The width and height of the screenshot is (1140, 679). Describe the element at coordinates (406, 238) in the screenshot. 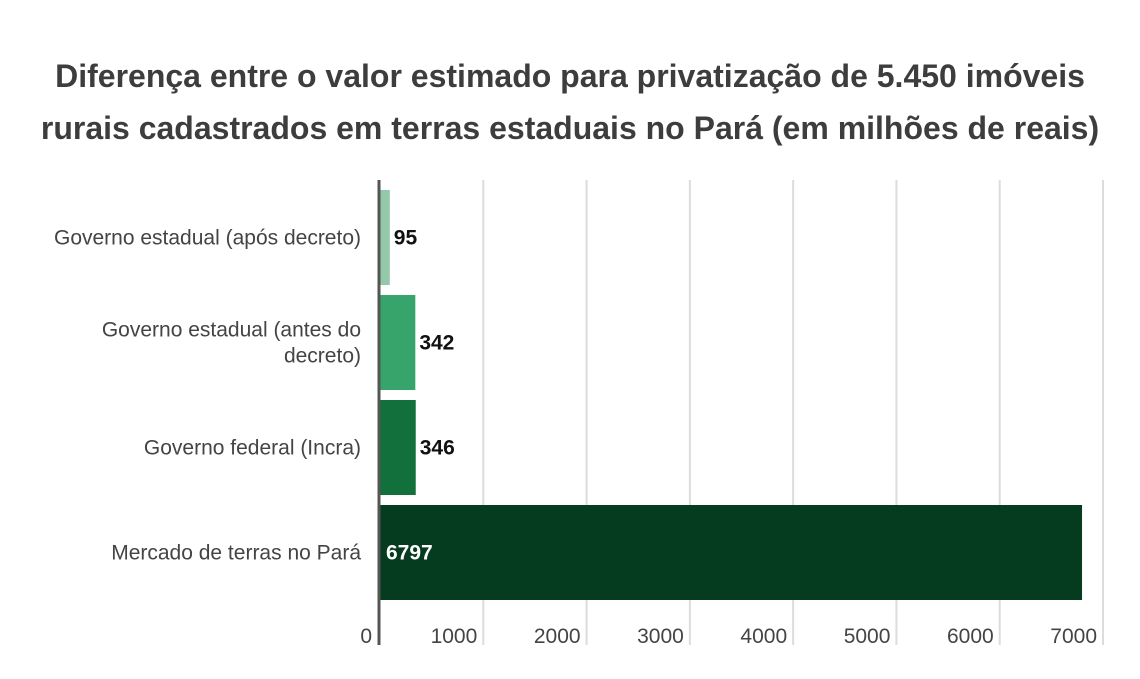

I see `data-label-0: 95` at that location.